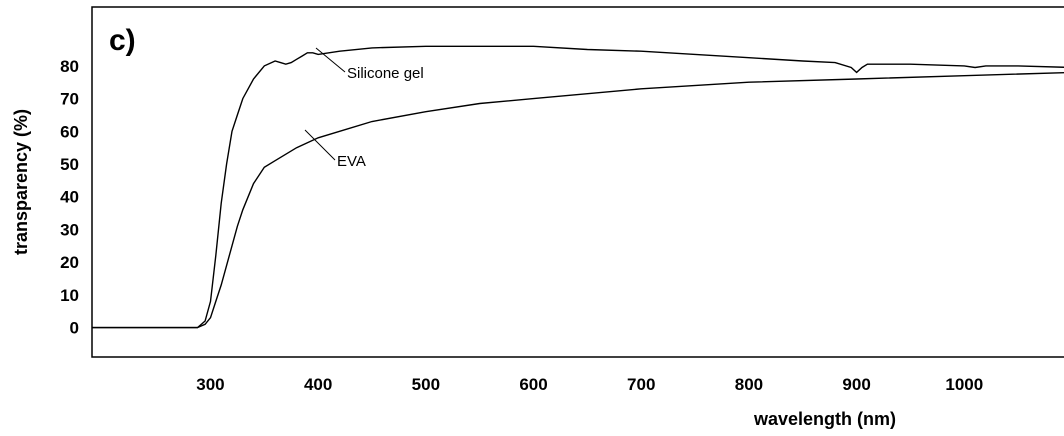 This screenshot has width=1064, height=436. Describe the element at coordinates (749, 384) in the screenshot. I see `x-tick-label: 800` at that location.